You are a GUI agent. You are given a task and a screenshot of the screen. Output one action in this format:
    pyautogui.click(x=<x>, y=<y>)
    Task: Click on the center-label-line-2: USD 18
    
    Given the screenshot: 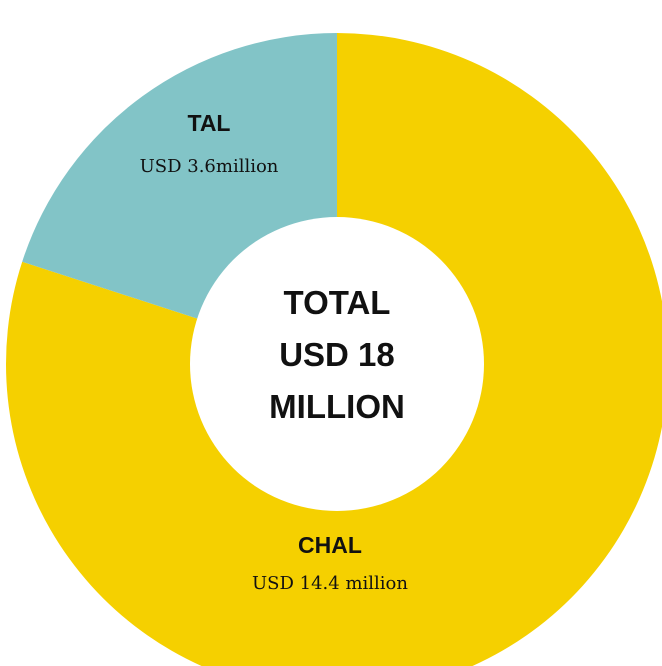 What is the action you would take?
    pyautogui.click(x=337, y=354)
    